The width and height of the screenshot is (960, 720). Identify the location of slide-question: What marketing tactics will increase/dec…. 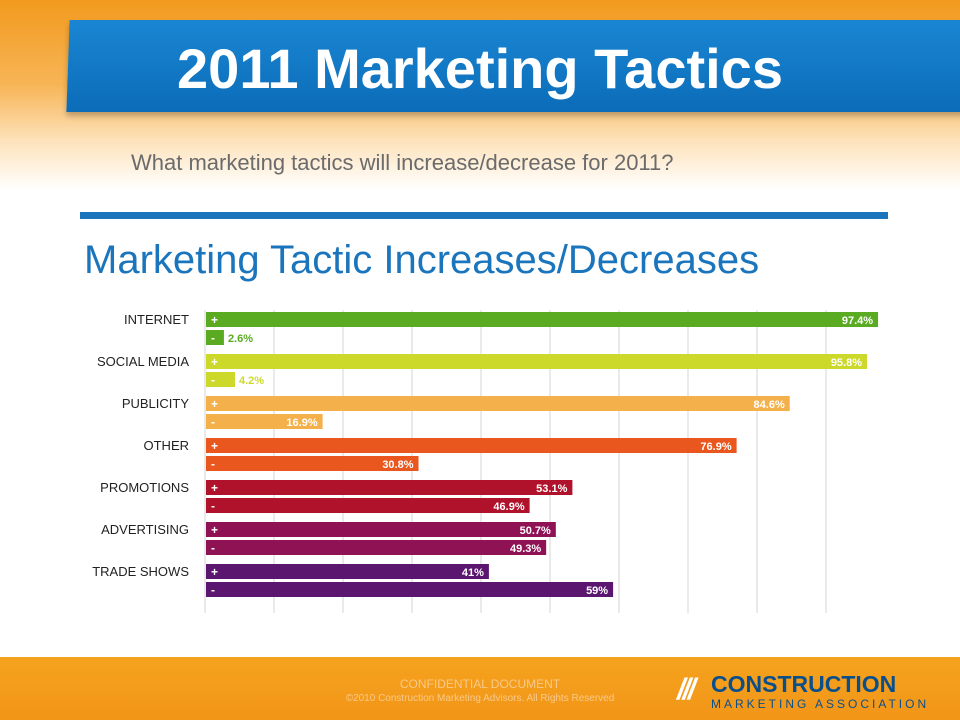
(402, 162).